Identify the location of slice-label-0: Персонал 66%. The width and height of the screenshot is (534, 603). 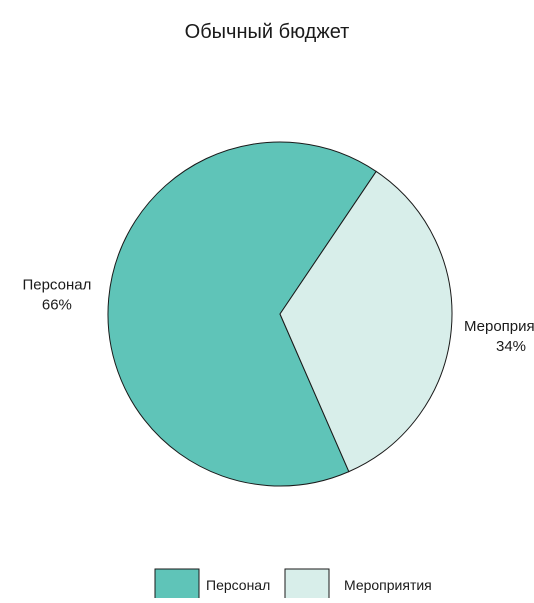
(56, 295).